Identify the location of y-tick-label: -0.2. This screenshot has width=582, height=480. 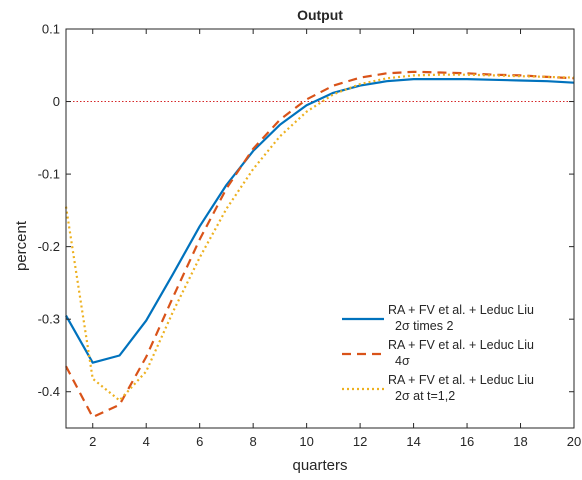
(49, 246).